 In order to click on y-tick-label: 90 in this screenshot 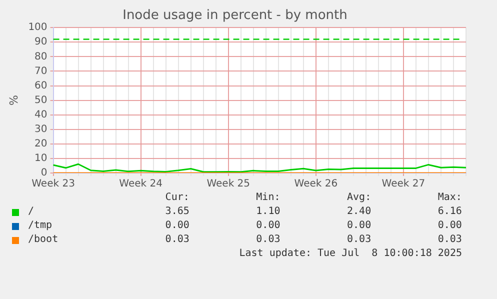, I will do `click(41, 42)`.